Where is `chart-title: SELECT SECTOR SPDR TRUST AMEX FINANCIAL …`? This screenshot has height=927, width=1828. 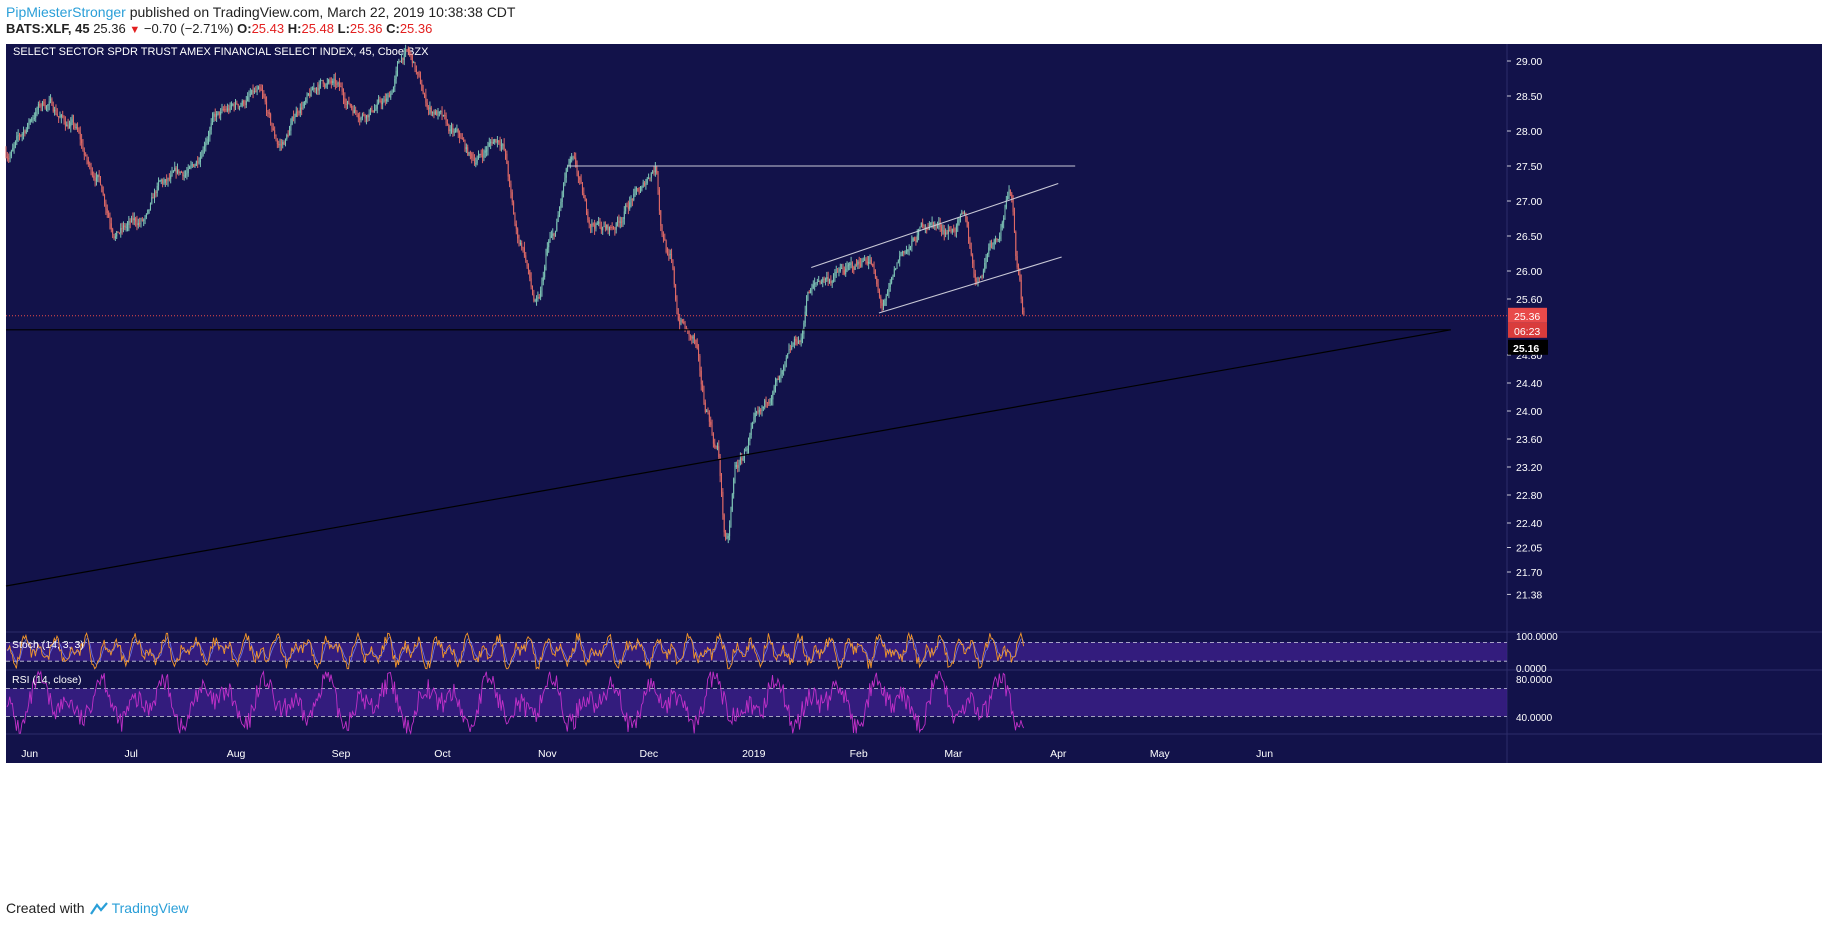 chart-title: SELECT SECTOR SPDR TRUST AMEX FINANCIAL … is located at coordinates (221, 52).